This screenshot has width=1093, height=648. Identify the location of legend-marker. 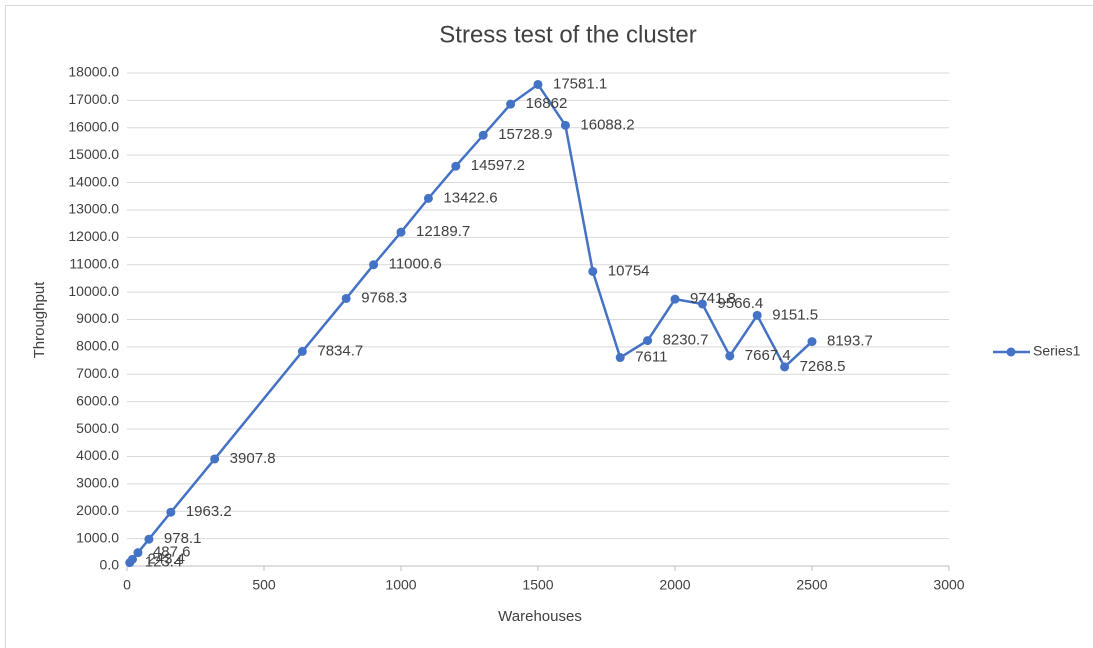
(1011, 352).